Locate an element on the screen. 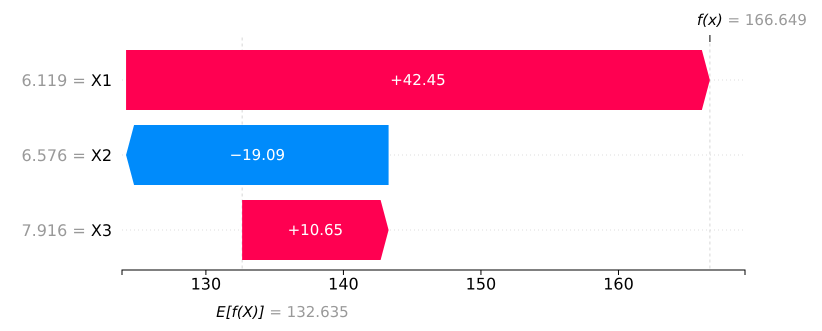  ref-line-label: E[f(X)] = 132.635 is located at coordinates (282, 312).